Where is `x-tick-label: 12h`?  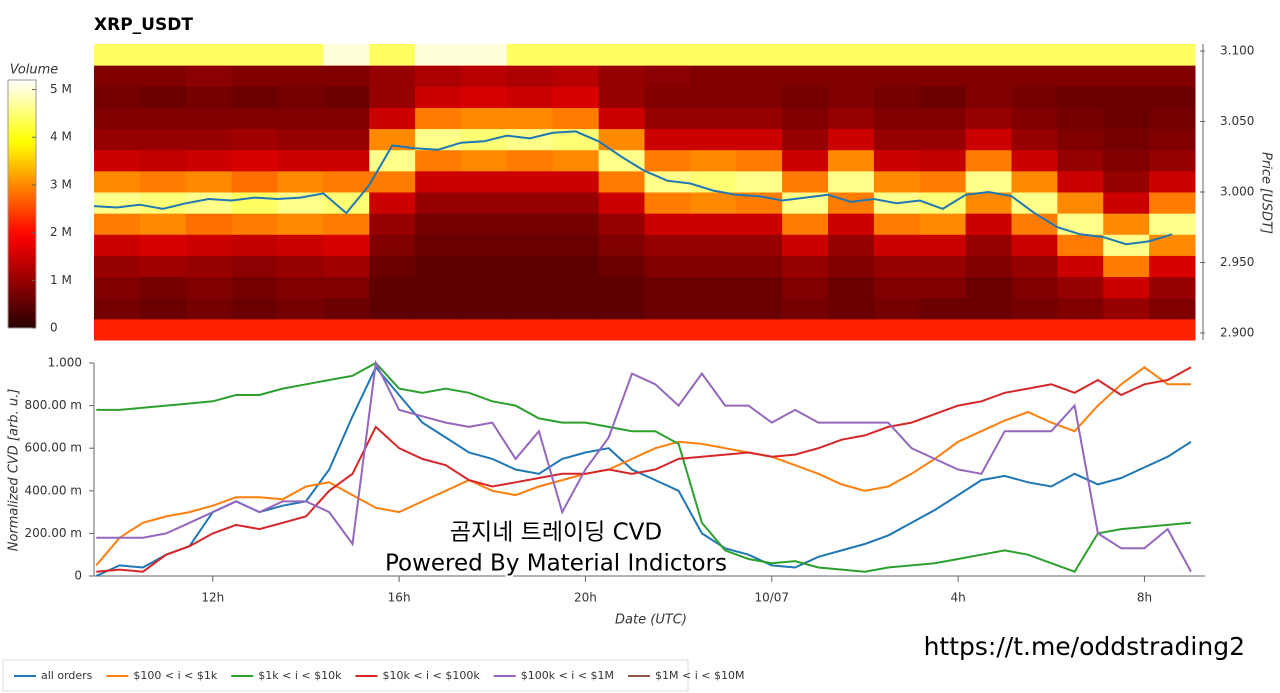 x-tick-label: 12h is located at coordinates (212, 598).